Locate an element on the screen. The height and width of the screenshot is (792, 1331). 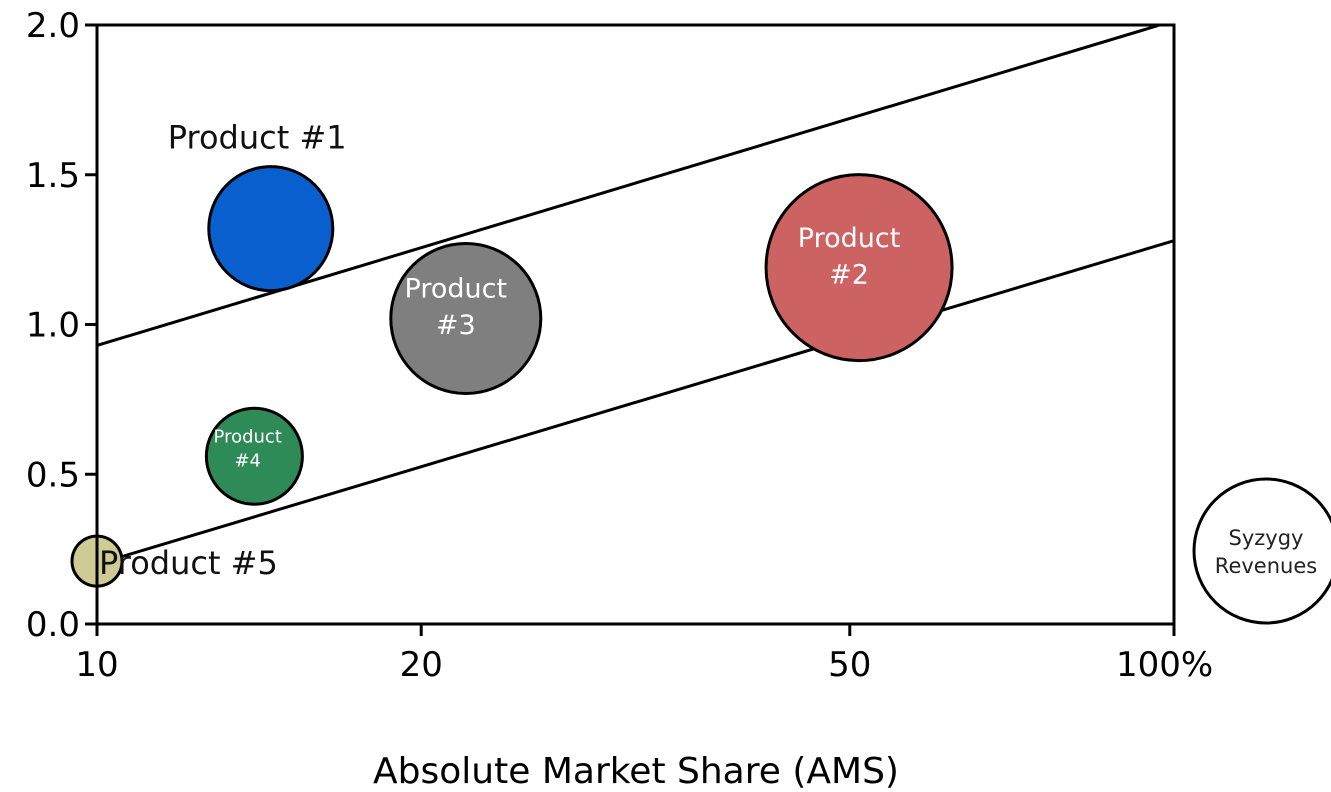
x-tick-label: 20 is located at coordinates (421, 665).